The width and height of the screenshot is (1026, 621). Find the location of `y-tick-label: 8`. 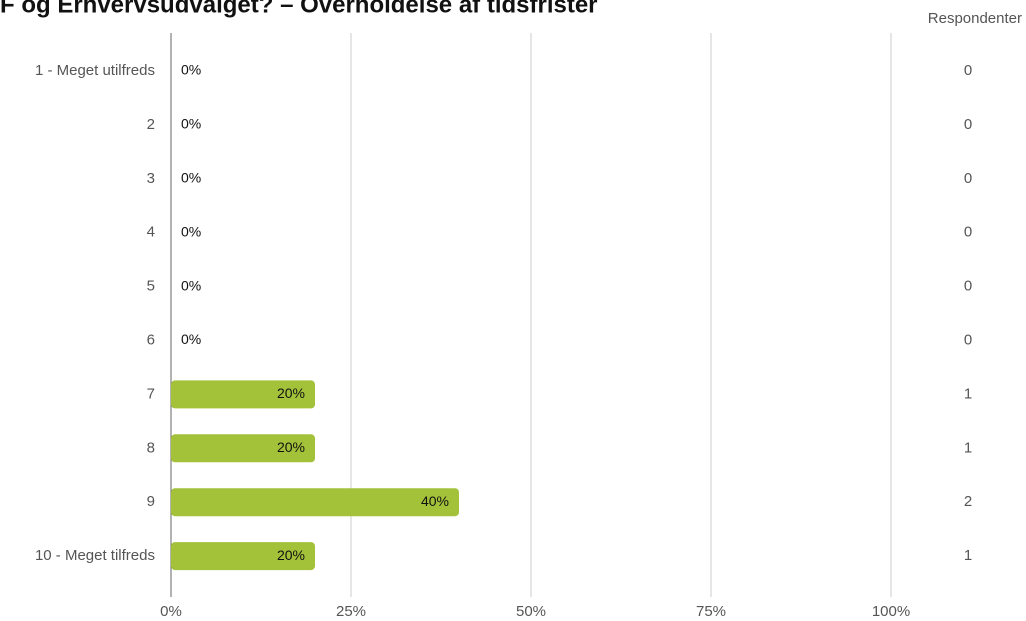

y-tick-label: 8 is located at coordinates (151, 447).